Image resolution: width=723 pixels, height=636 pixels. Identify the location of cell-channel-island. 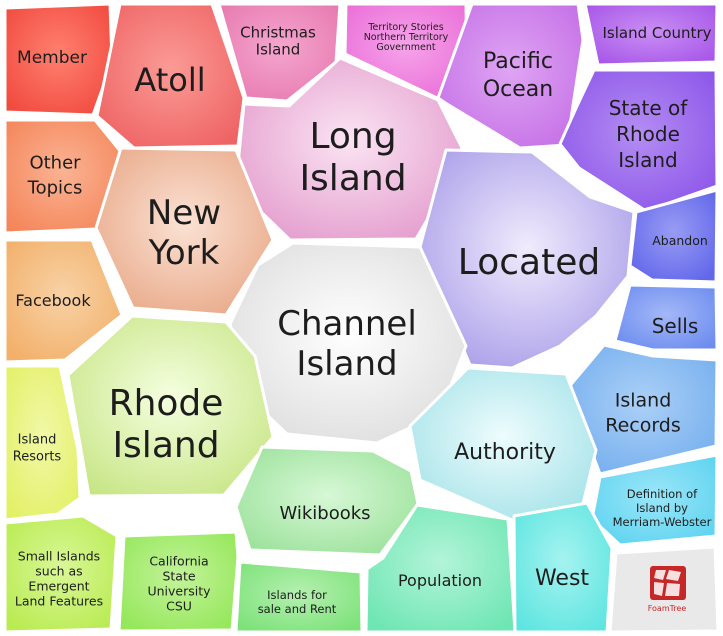
(348, 343).